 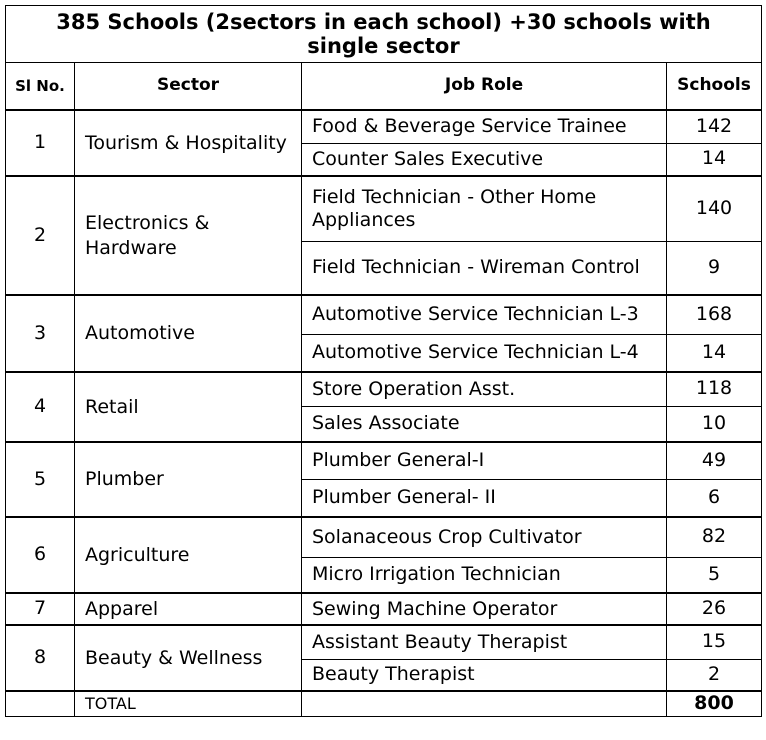 I want to click on sl-cell: 7, so click(x=40, y=609).